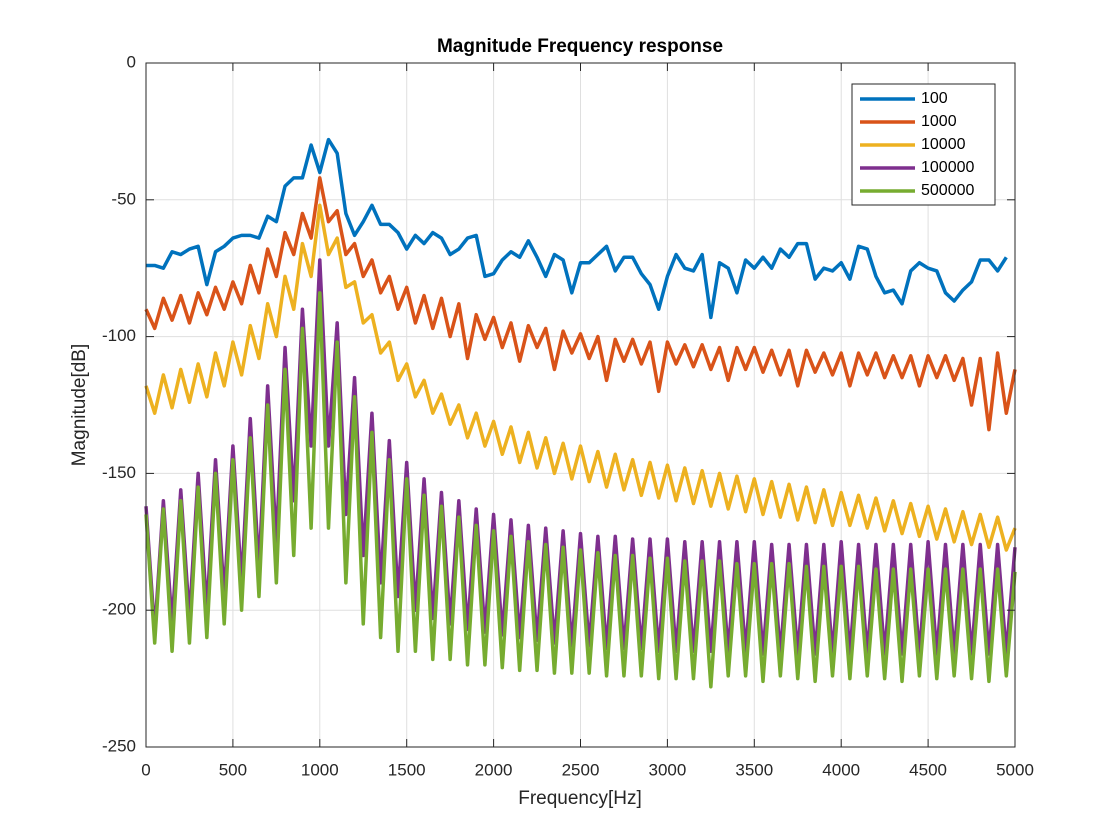 Image resolution: width=1120 pixels, height=840 pixels. Describe the element at coordinates (943, 144) in the screenshot. I see `legend-label: 10000` at that location.